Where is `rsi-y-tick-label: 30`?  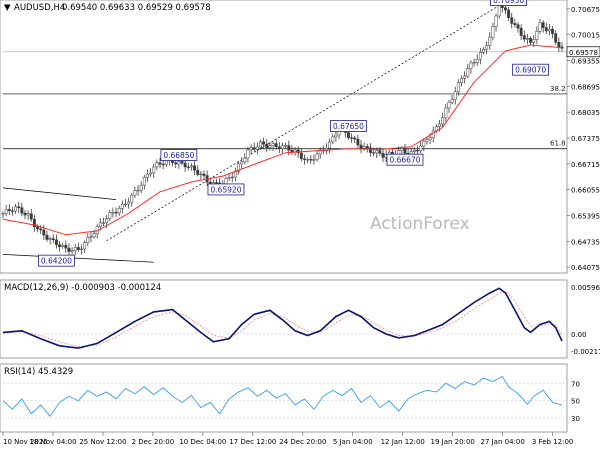
rsi-y-tick-label: 30 is located at coordinates (575, 419).